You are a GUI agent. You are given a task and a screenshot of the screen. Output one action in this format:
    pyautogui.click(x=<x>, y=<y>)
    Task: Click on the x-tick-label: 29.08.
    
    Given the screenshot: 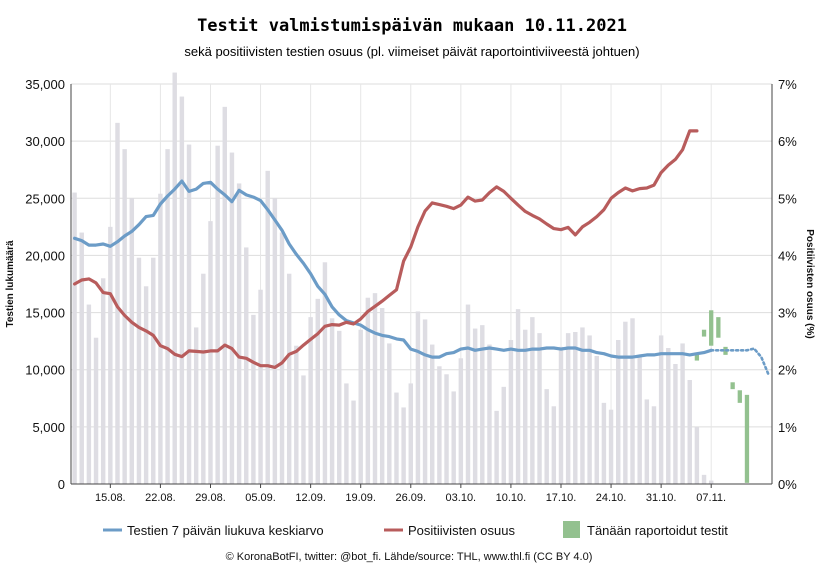 What is the action you would take?
    pyautogui.click(x=210, y=498)
    